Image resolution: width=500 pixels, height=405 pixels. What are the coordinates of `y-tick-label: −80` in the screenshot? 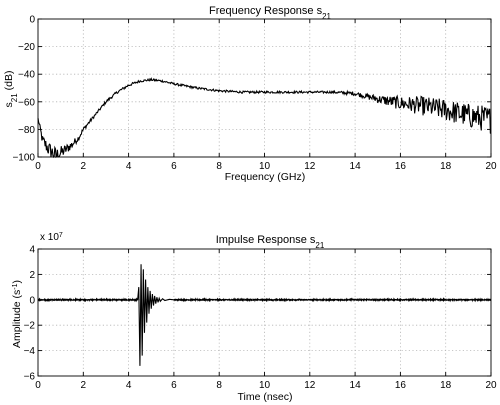 It's located at (26, 130).